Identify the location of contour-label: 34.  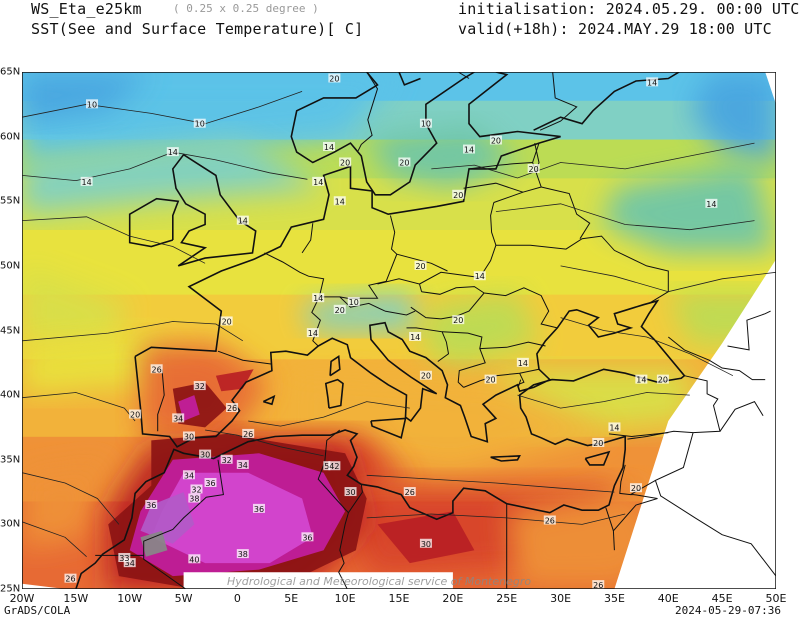
(189, 475).